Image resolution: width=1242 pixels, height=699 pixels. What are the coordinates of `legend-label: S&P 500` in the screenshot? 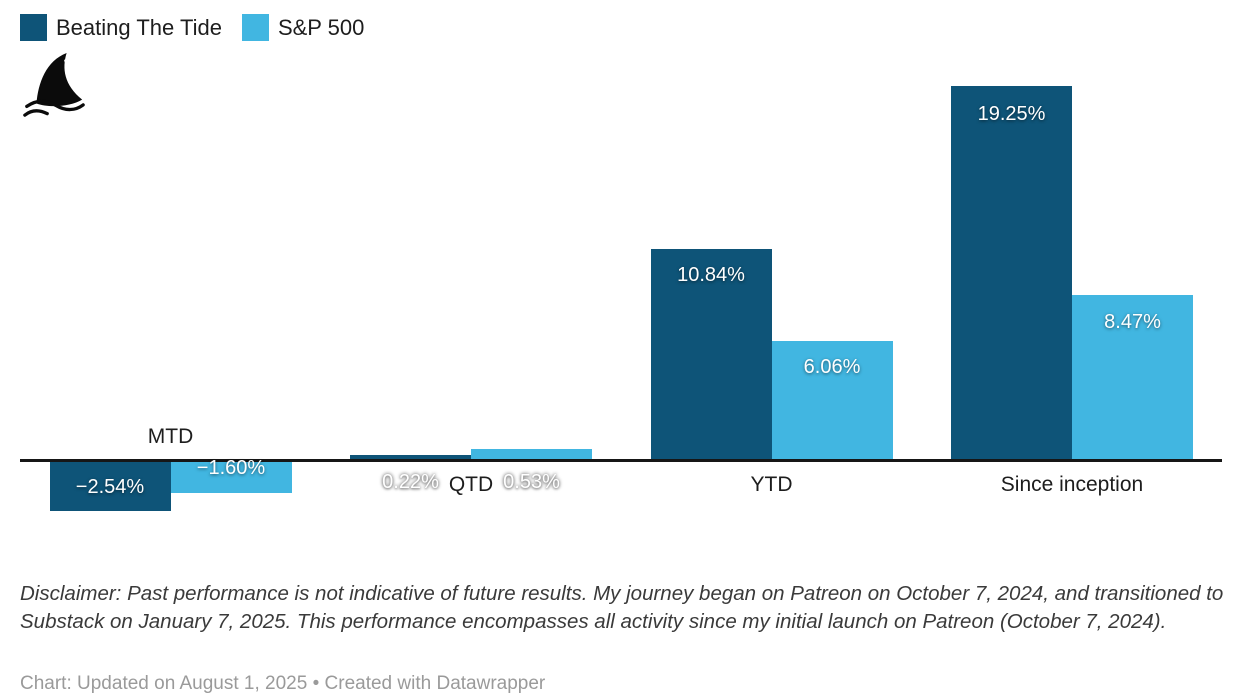 It's located at (321, 27).